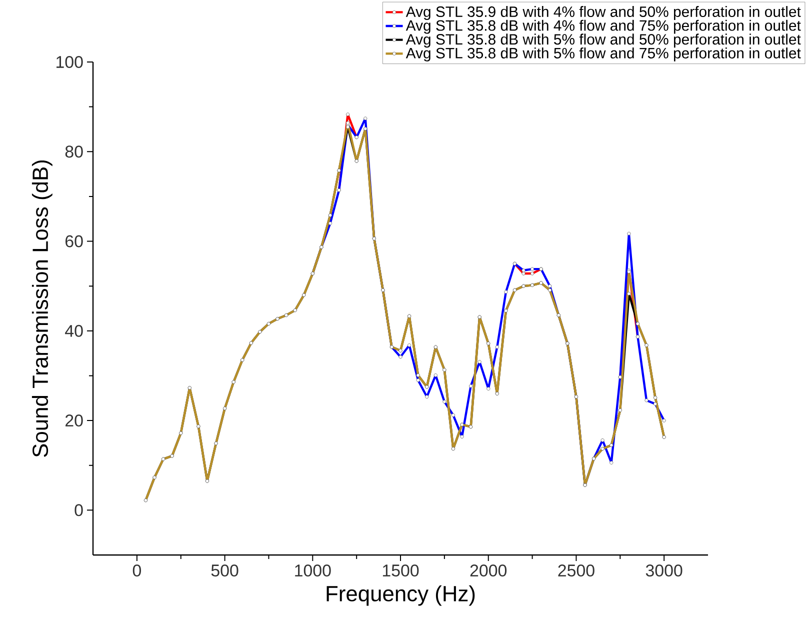 This screenshot has width=808, height=637. Describe the element at coordinates (400, 595) in the screenshot. I see `x-axis-title: Frequency (Hz)` at that location.